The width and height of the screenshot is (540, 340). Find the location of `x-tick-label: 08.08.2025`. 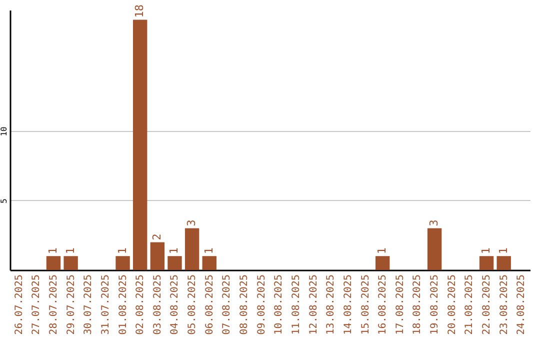

x-tick-label: 08.08.2025 is located at coordinates (244, 304).